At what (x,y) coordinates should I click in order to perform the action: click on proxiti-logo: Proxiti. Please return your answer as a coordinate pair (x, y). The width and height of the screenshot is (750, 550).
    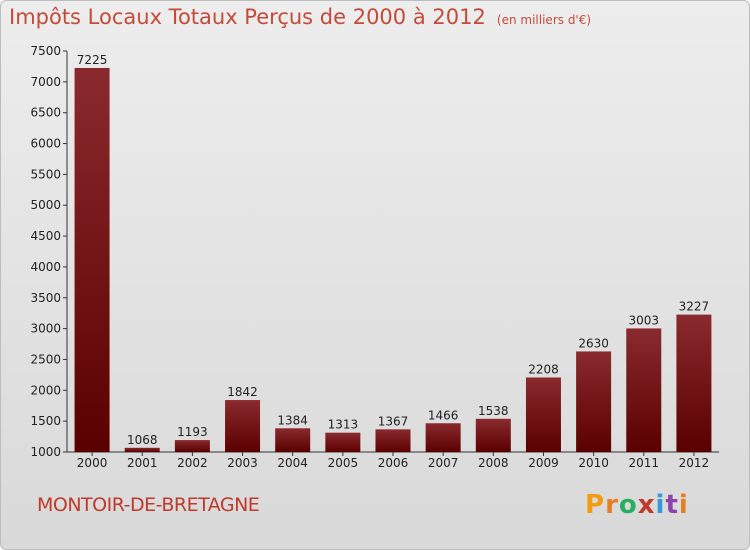
    Looking at the image, I should click on (637, 505).